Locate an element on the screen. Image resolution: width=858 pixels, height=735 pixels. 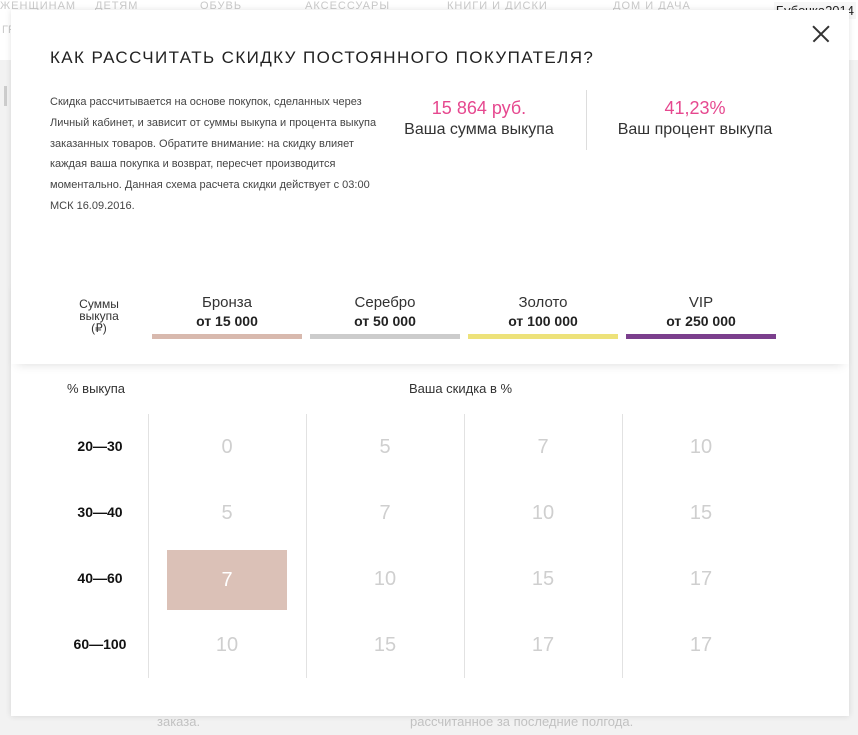
nav-item-home: ДОМ И ДАЧА is located at coordinates (652, 6).